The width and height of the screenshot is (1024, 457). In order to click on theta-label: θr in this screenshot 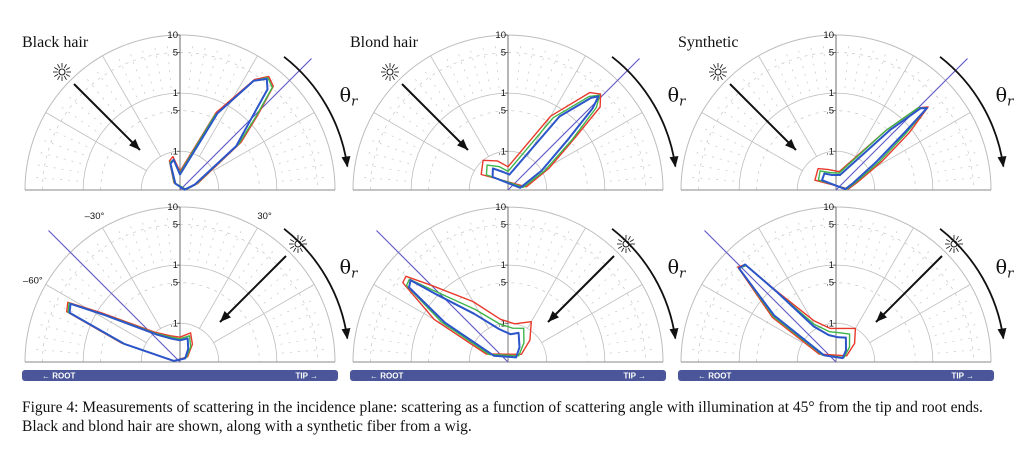, I will do `click(1005, 269)`.